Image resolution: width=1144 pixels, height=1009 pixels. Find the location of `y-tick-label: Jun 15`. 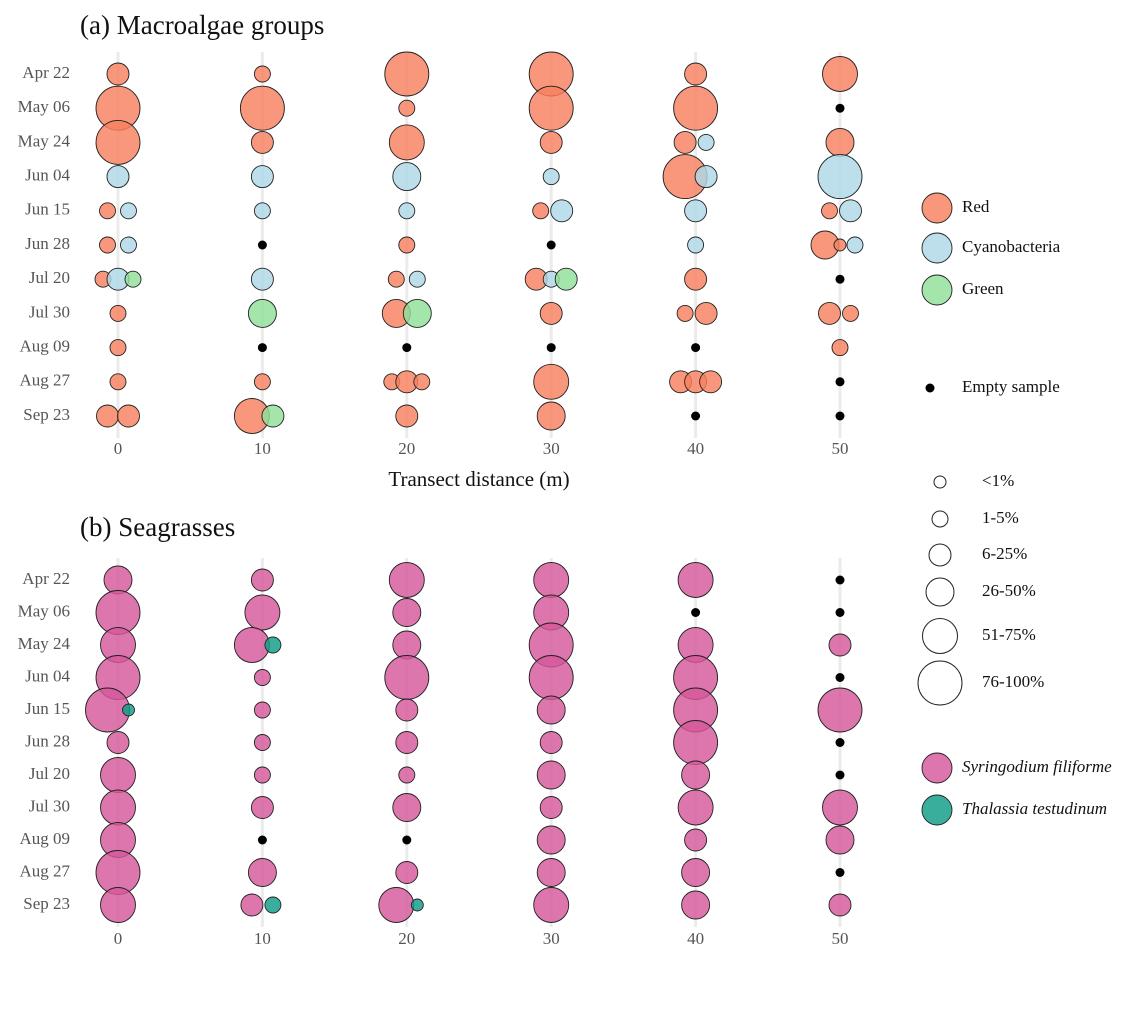

y-tick-label: Jun 15 is located at coordinates (47, 708).